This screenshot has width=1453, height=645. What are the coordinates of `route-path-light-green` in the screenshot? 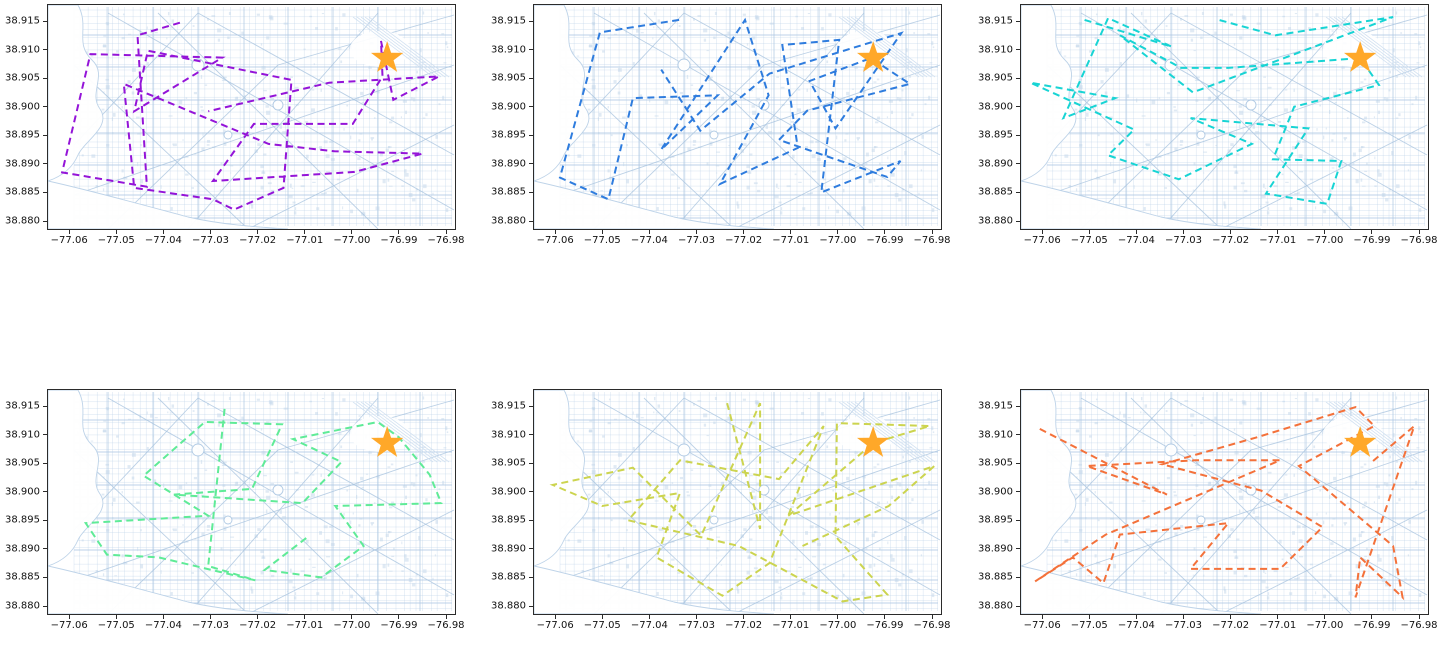 It's located at (263, 495).